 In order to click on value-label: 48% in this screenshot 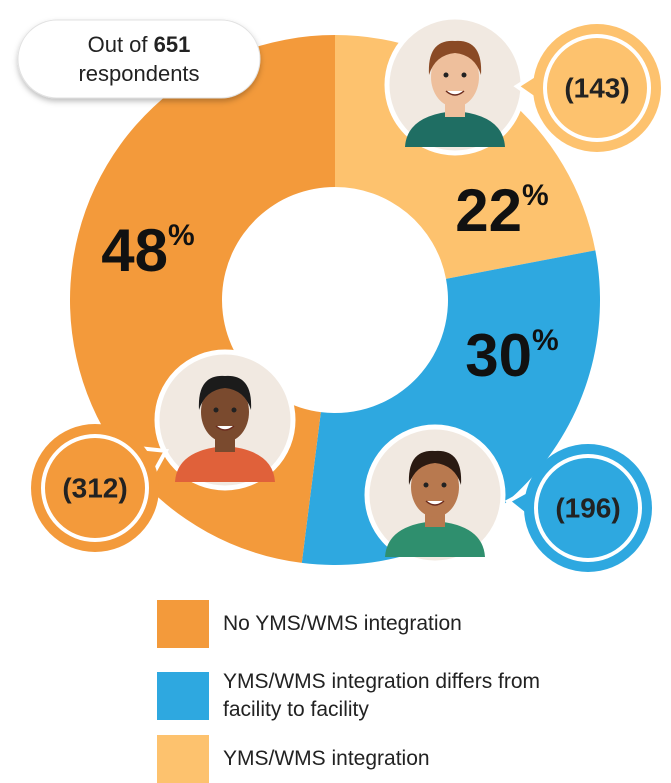, I will do `click(147, 250)`.